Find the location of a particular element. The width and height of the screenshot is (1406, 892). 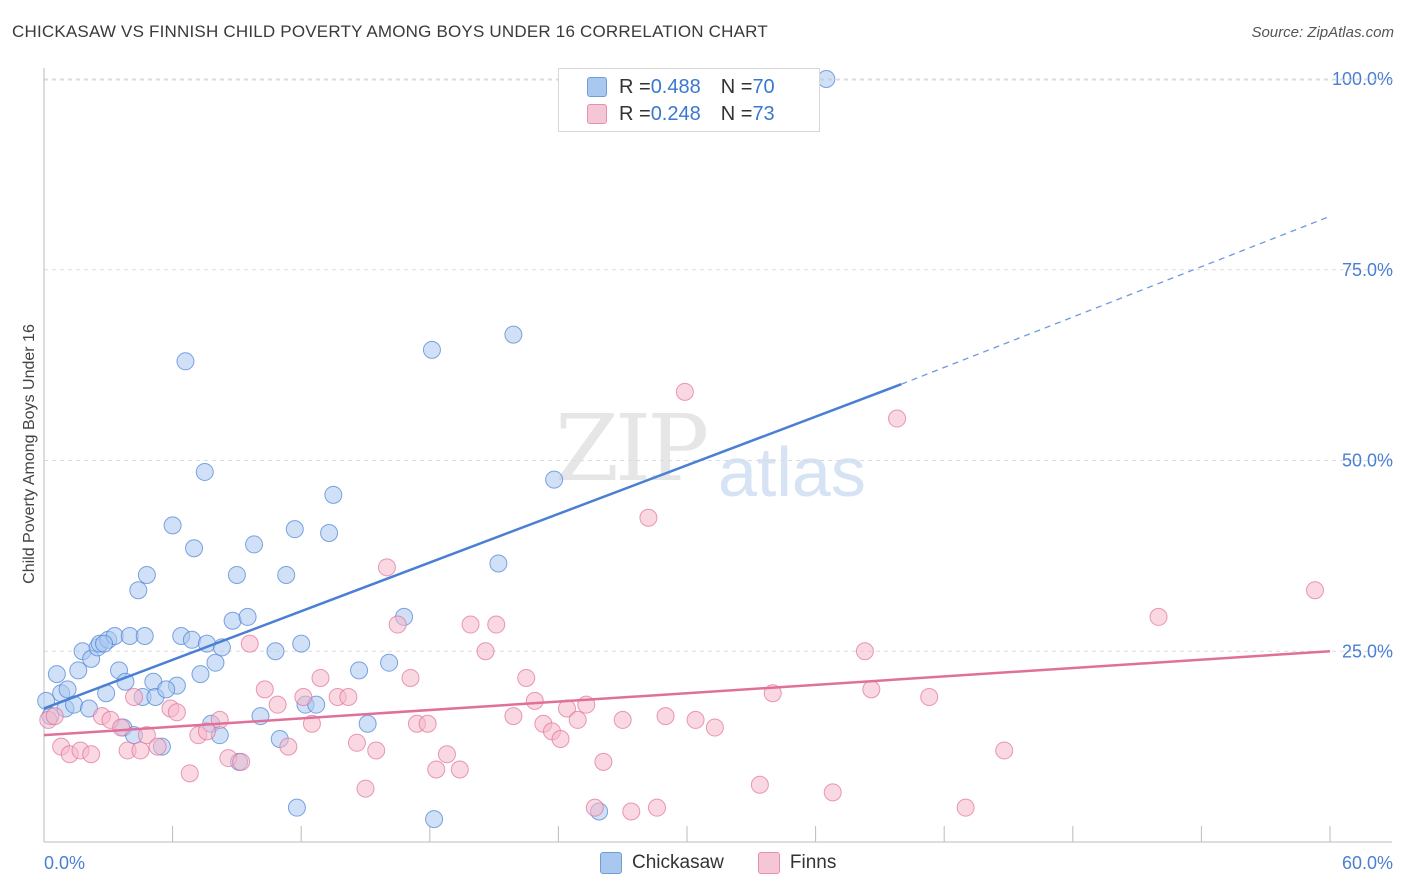

source-label: Source: ZipAtlas.com is located at coordinates (1322, 32).